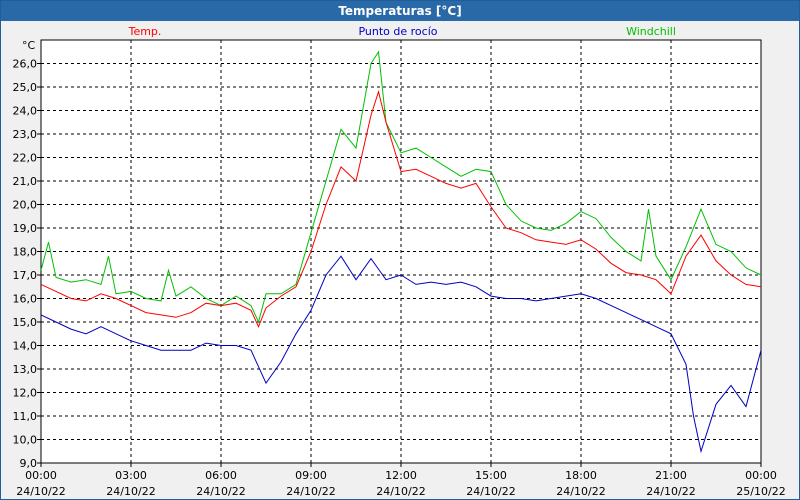  I want to click on y-tick-label: 24,0, so click(25, 111).